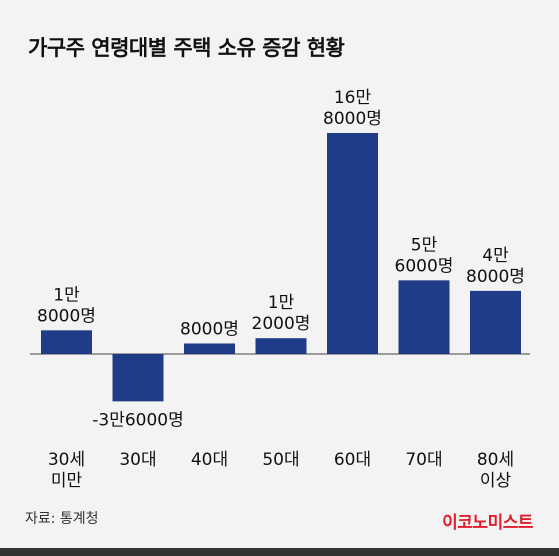  Describe the element at coordinates (279, 552) in the screenshot. I see `bottom-rule` at that location.